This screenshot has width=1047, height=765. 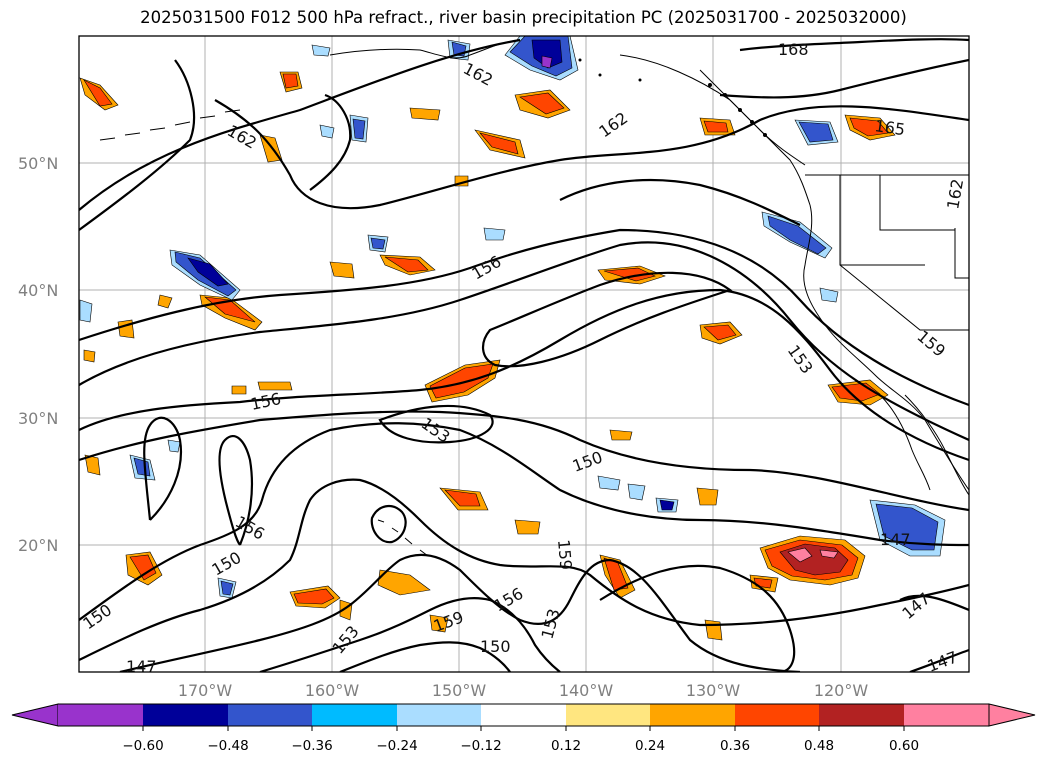 What do you see at coordinates (905, 442) in the screenshot?
I see `baja-california` at bounding box center [905, 442].